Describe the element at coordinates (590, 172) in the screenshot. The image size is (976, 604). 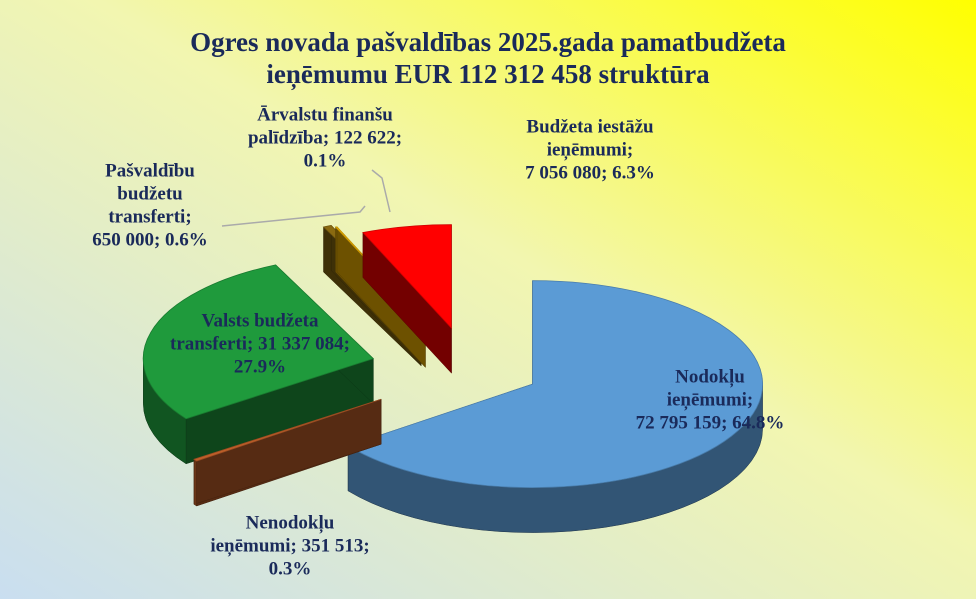
I see `data-label: 7 056 080; 6.3%` at that location.